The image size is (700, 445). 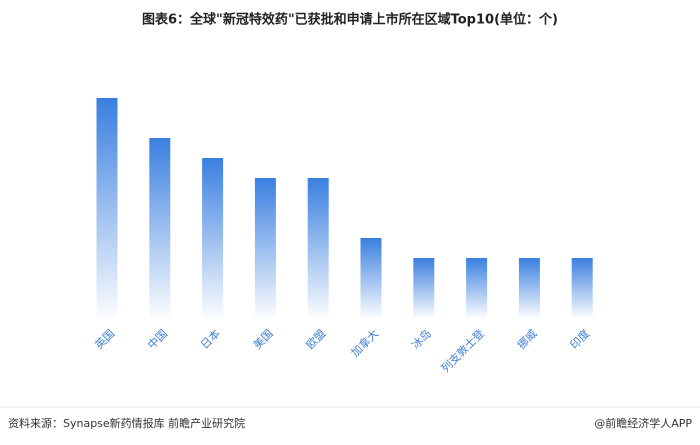 I want to click on x-tick-label: 加拿大, so click(x=364, y=342).